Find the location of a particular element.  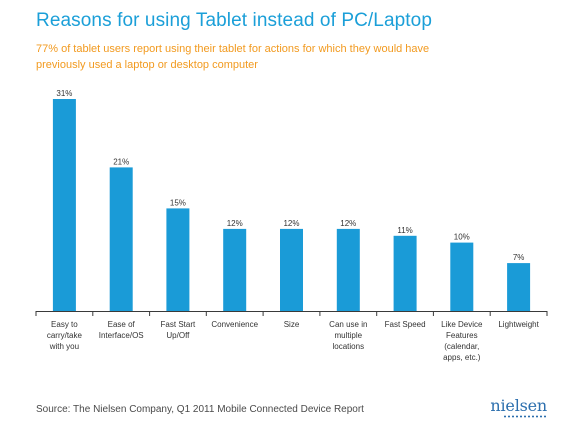

category-label-line: carry/take is located at coordinates (65, 335).